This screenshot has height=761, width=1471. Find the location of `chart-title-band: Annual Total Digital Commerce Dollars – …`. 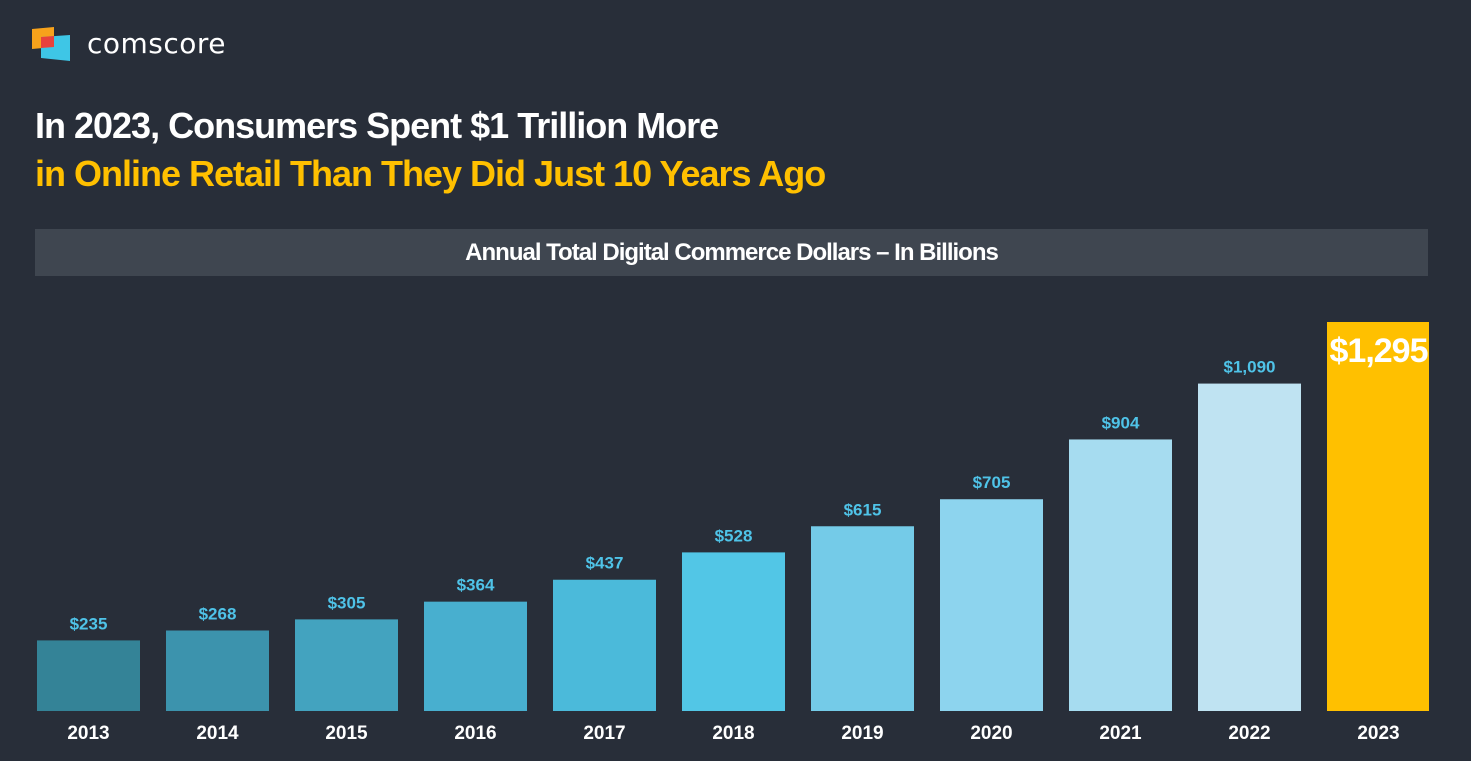

chart-title-band: Annual Total Digital Commerce Dollars – … is located at coordinates (731, 252).